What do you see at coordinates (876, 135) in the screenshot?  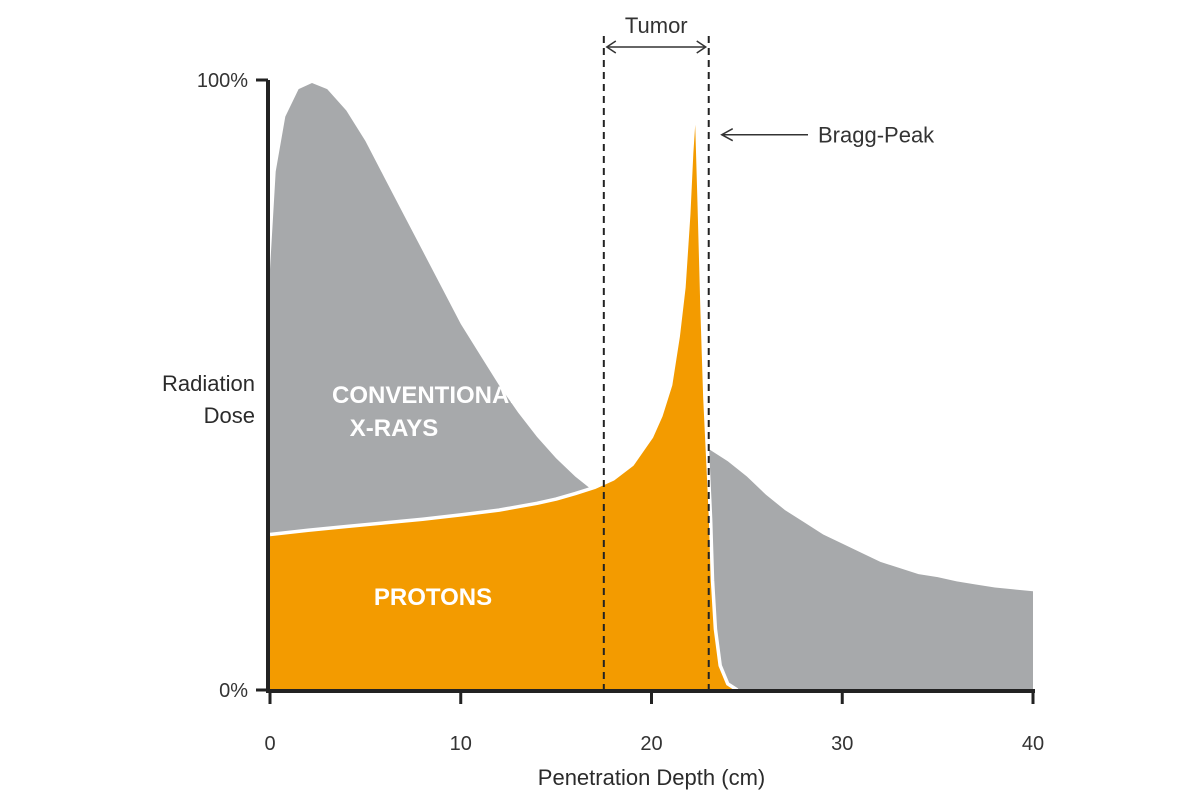 I see `bragg-peak-label: Bragg-Peak` at bounding box center [876, 135].